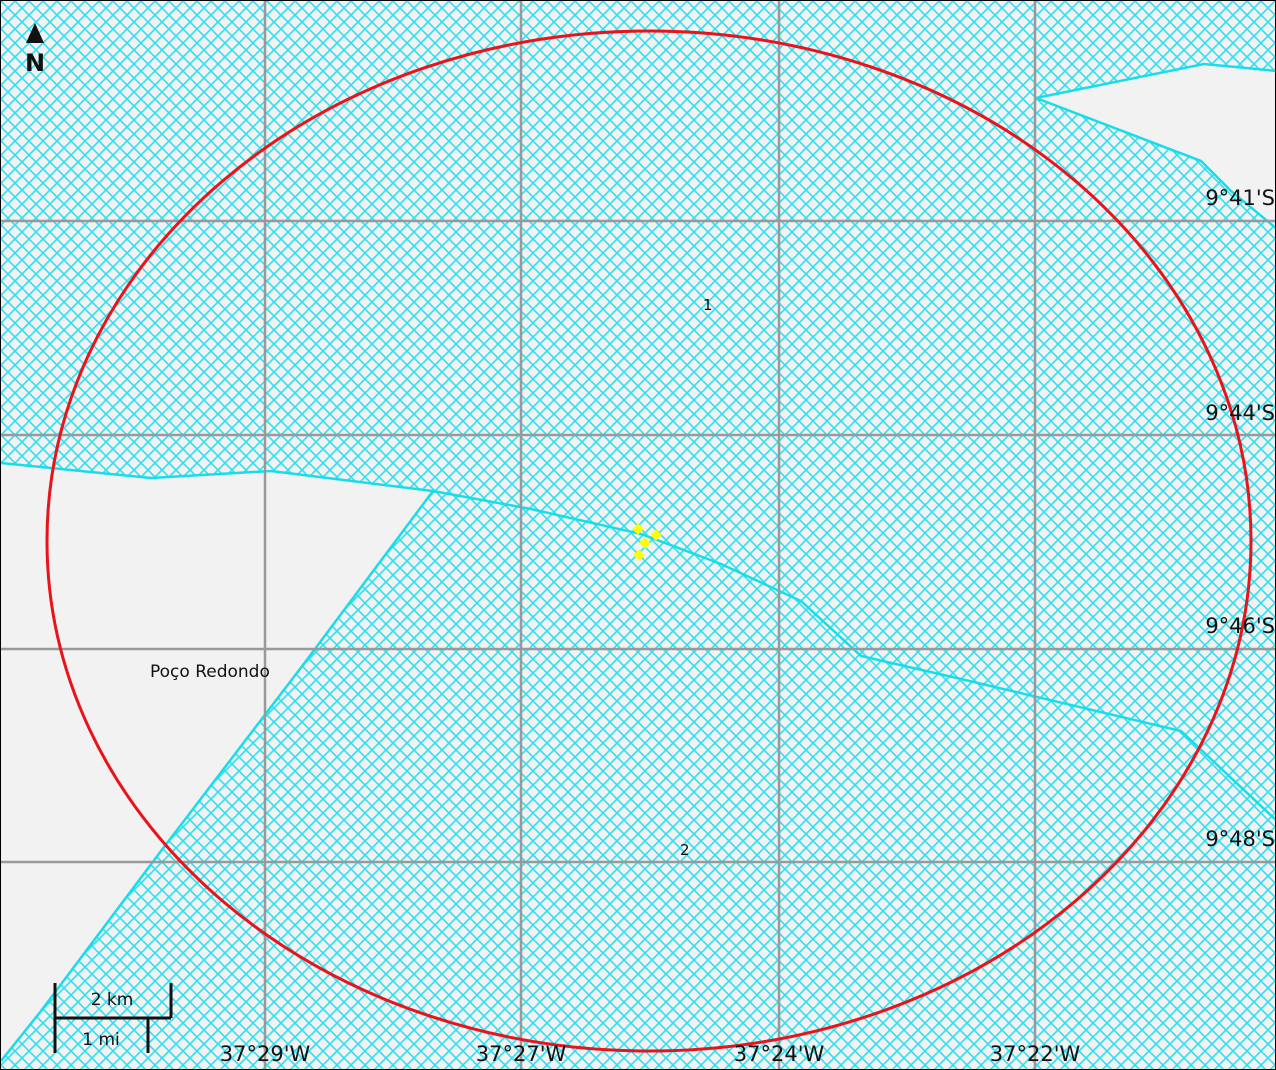  I want to click on lon-label-1: 37°29'W, so click(265, 1054).